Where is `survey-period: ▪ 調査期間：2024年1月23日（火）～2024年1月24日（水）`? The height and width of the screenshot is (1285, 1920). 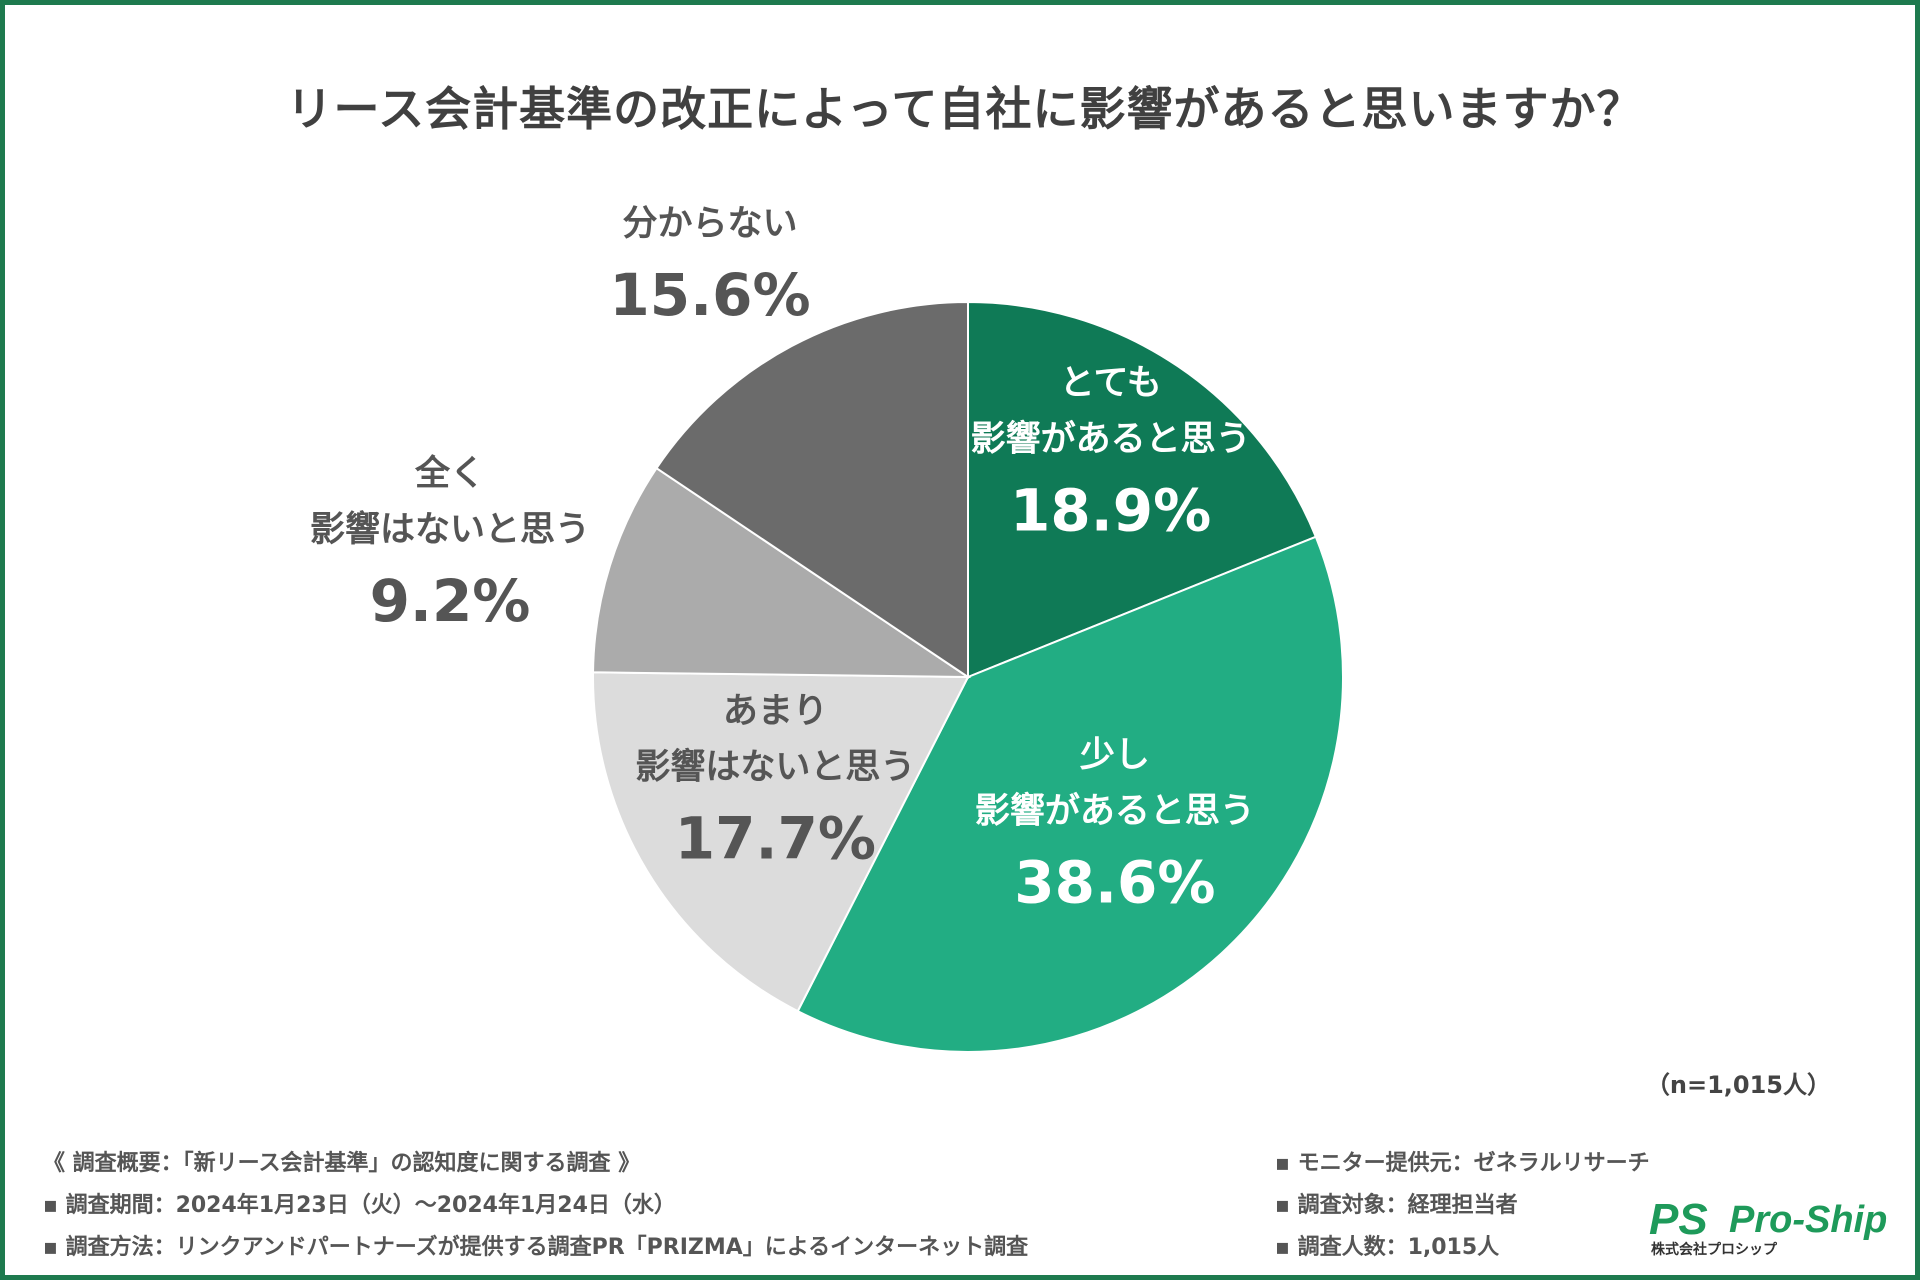 survey-period: ▪ 調査期間：2024年1月23日（火）～2024年1月24日（水） is located at coordinates (359, 1205).